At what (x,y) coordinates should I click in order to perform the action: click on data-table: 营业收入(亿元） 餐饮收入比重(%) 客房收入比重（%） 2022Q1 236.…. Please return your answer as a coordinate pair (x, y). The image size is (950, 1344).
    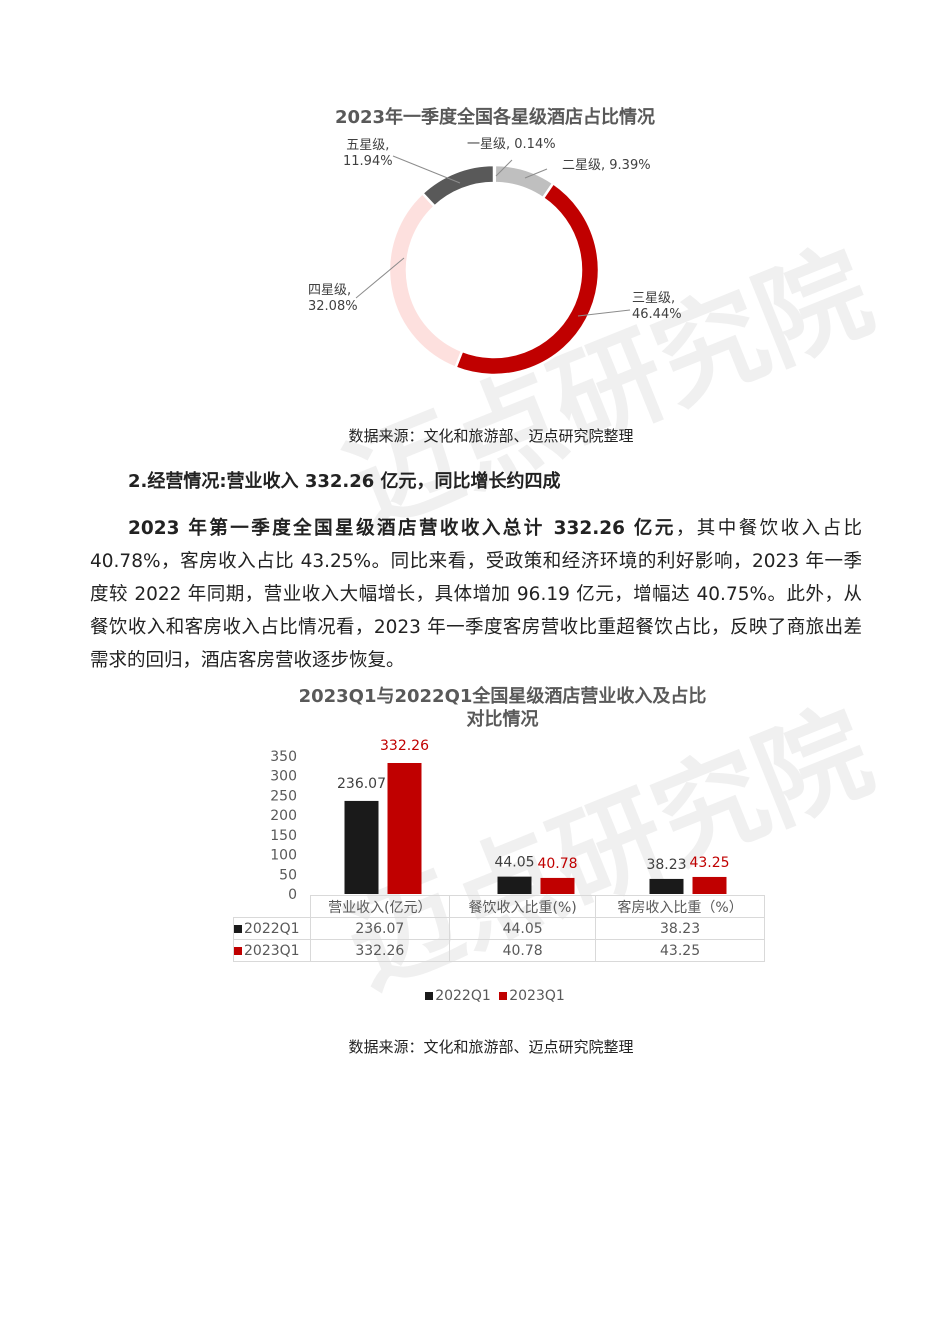
    Looking at the image, I should click on (499, 928).